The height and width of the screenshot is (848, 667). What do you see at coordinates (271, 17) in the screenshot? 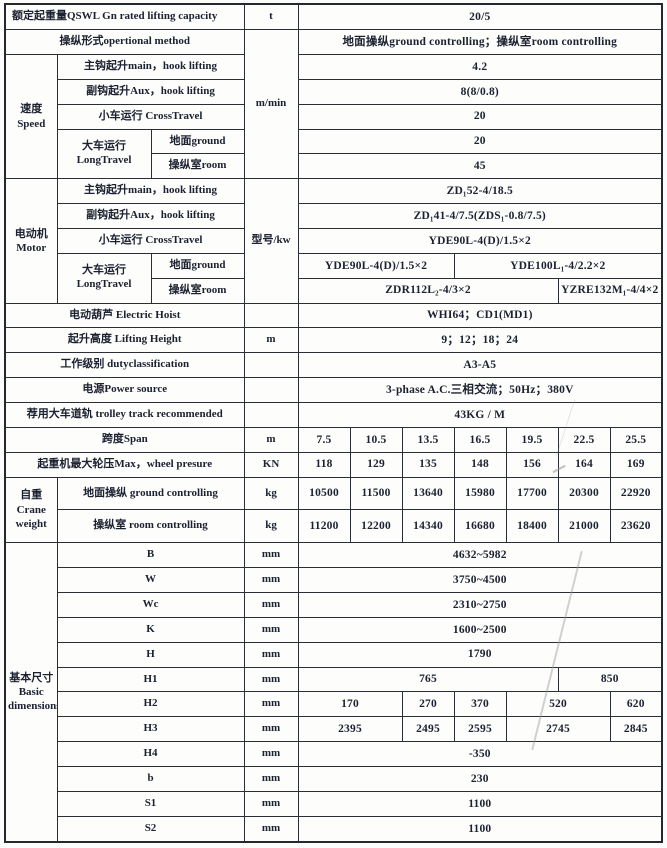
I see `rated-capacity-unit: t` at bounding box center [271, 17].